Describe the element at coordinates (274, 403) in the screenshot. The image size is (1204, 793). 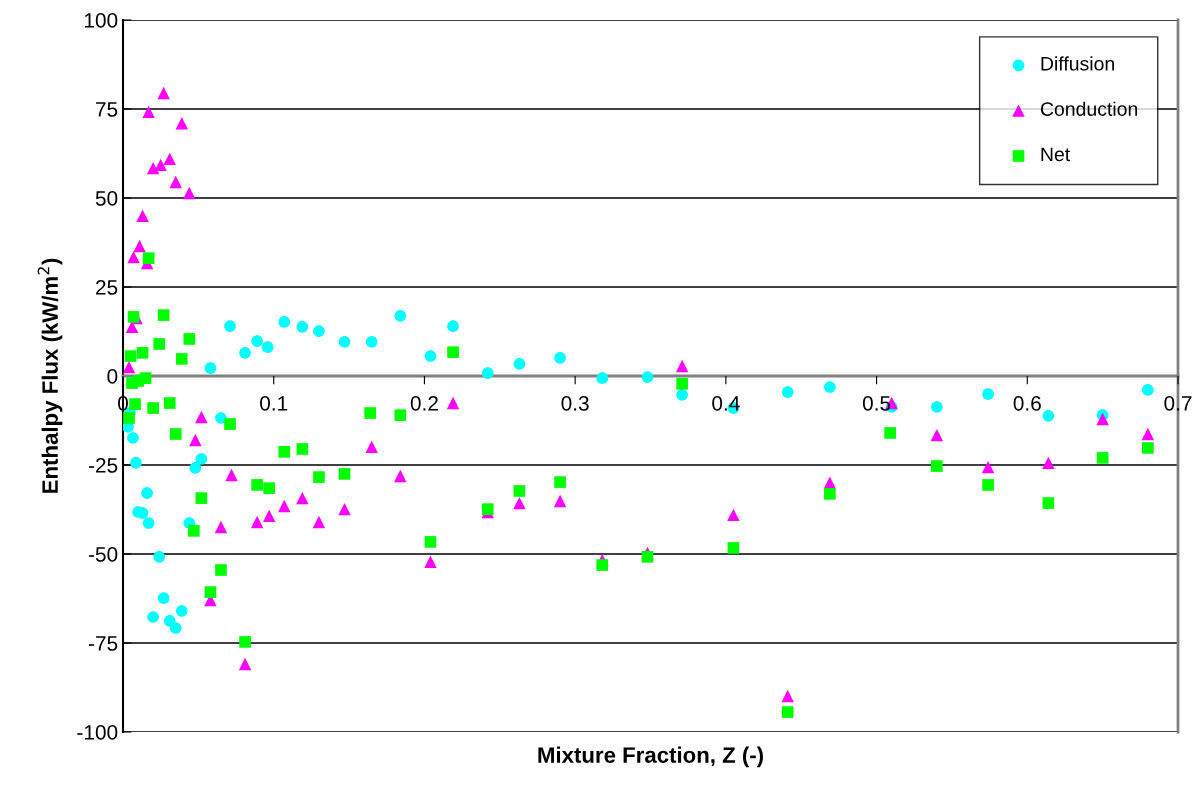
I see `x-tick-label: 0.1` at that location.